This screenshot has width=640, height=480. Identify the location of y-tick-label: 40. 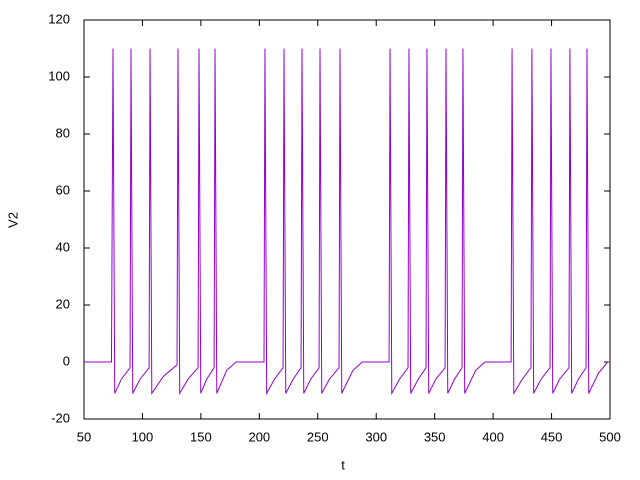
(63, 246).